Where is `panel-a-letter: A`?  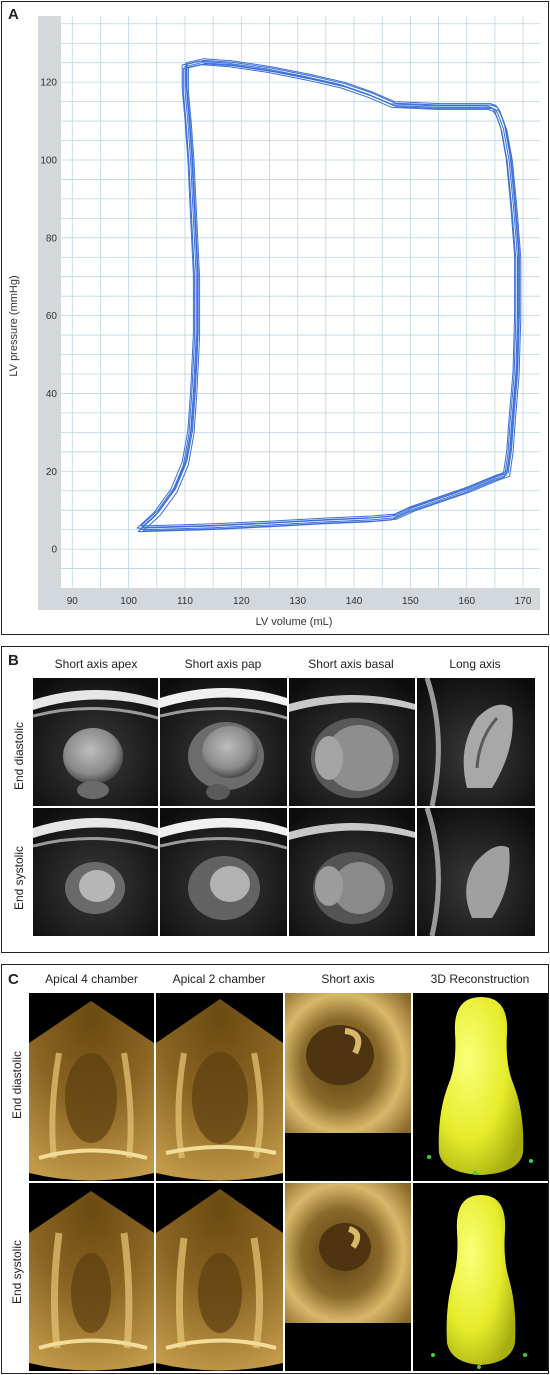
panel-a-letter: A is located at coordinates (13, 14).